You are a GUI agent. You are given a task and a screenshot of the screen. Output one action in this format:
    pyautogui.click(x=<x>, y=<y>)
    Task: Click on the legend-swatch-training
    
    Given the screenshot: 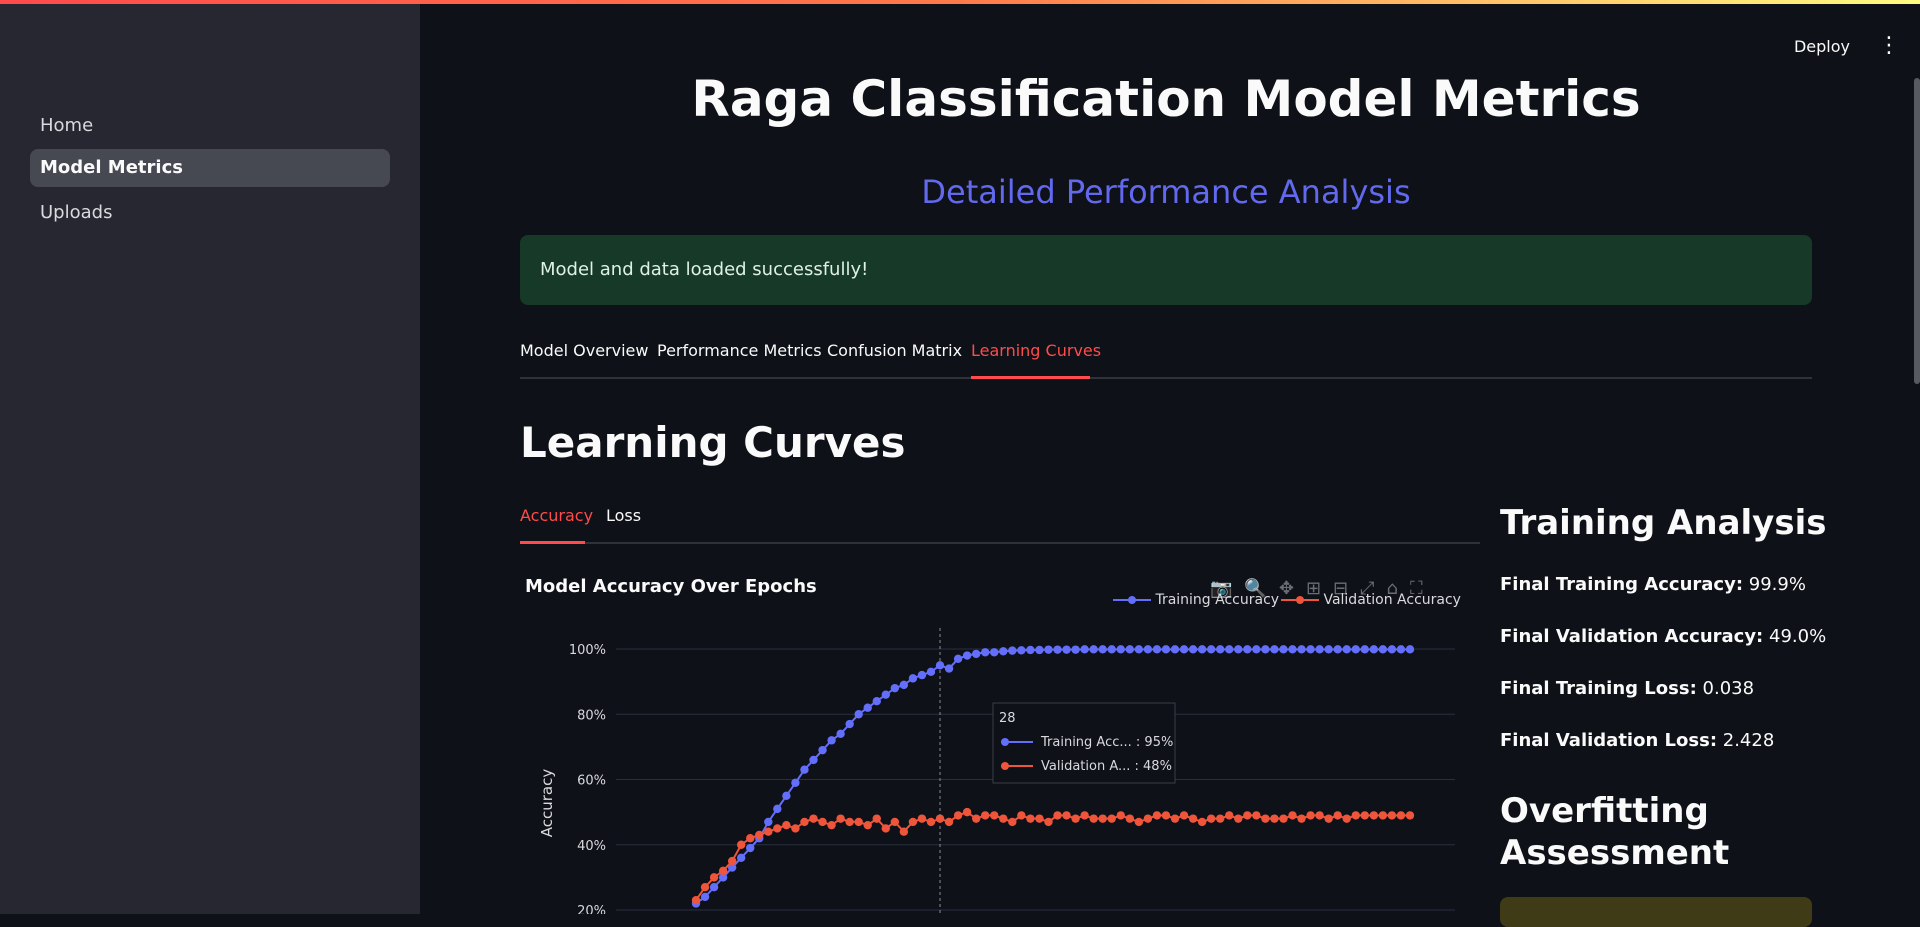 What is the action you would take?
    pyautogui.click(x=1132, y=600)
    